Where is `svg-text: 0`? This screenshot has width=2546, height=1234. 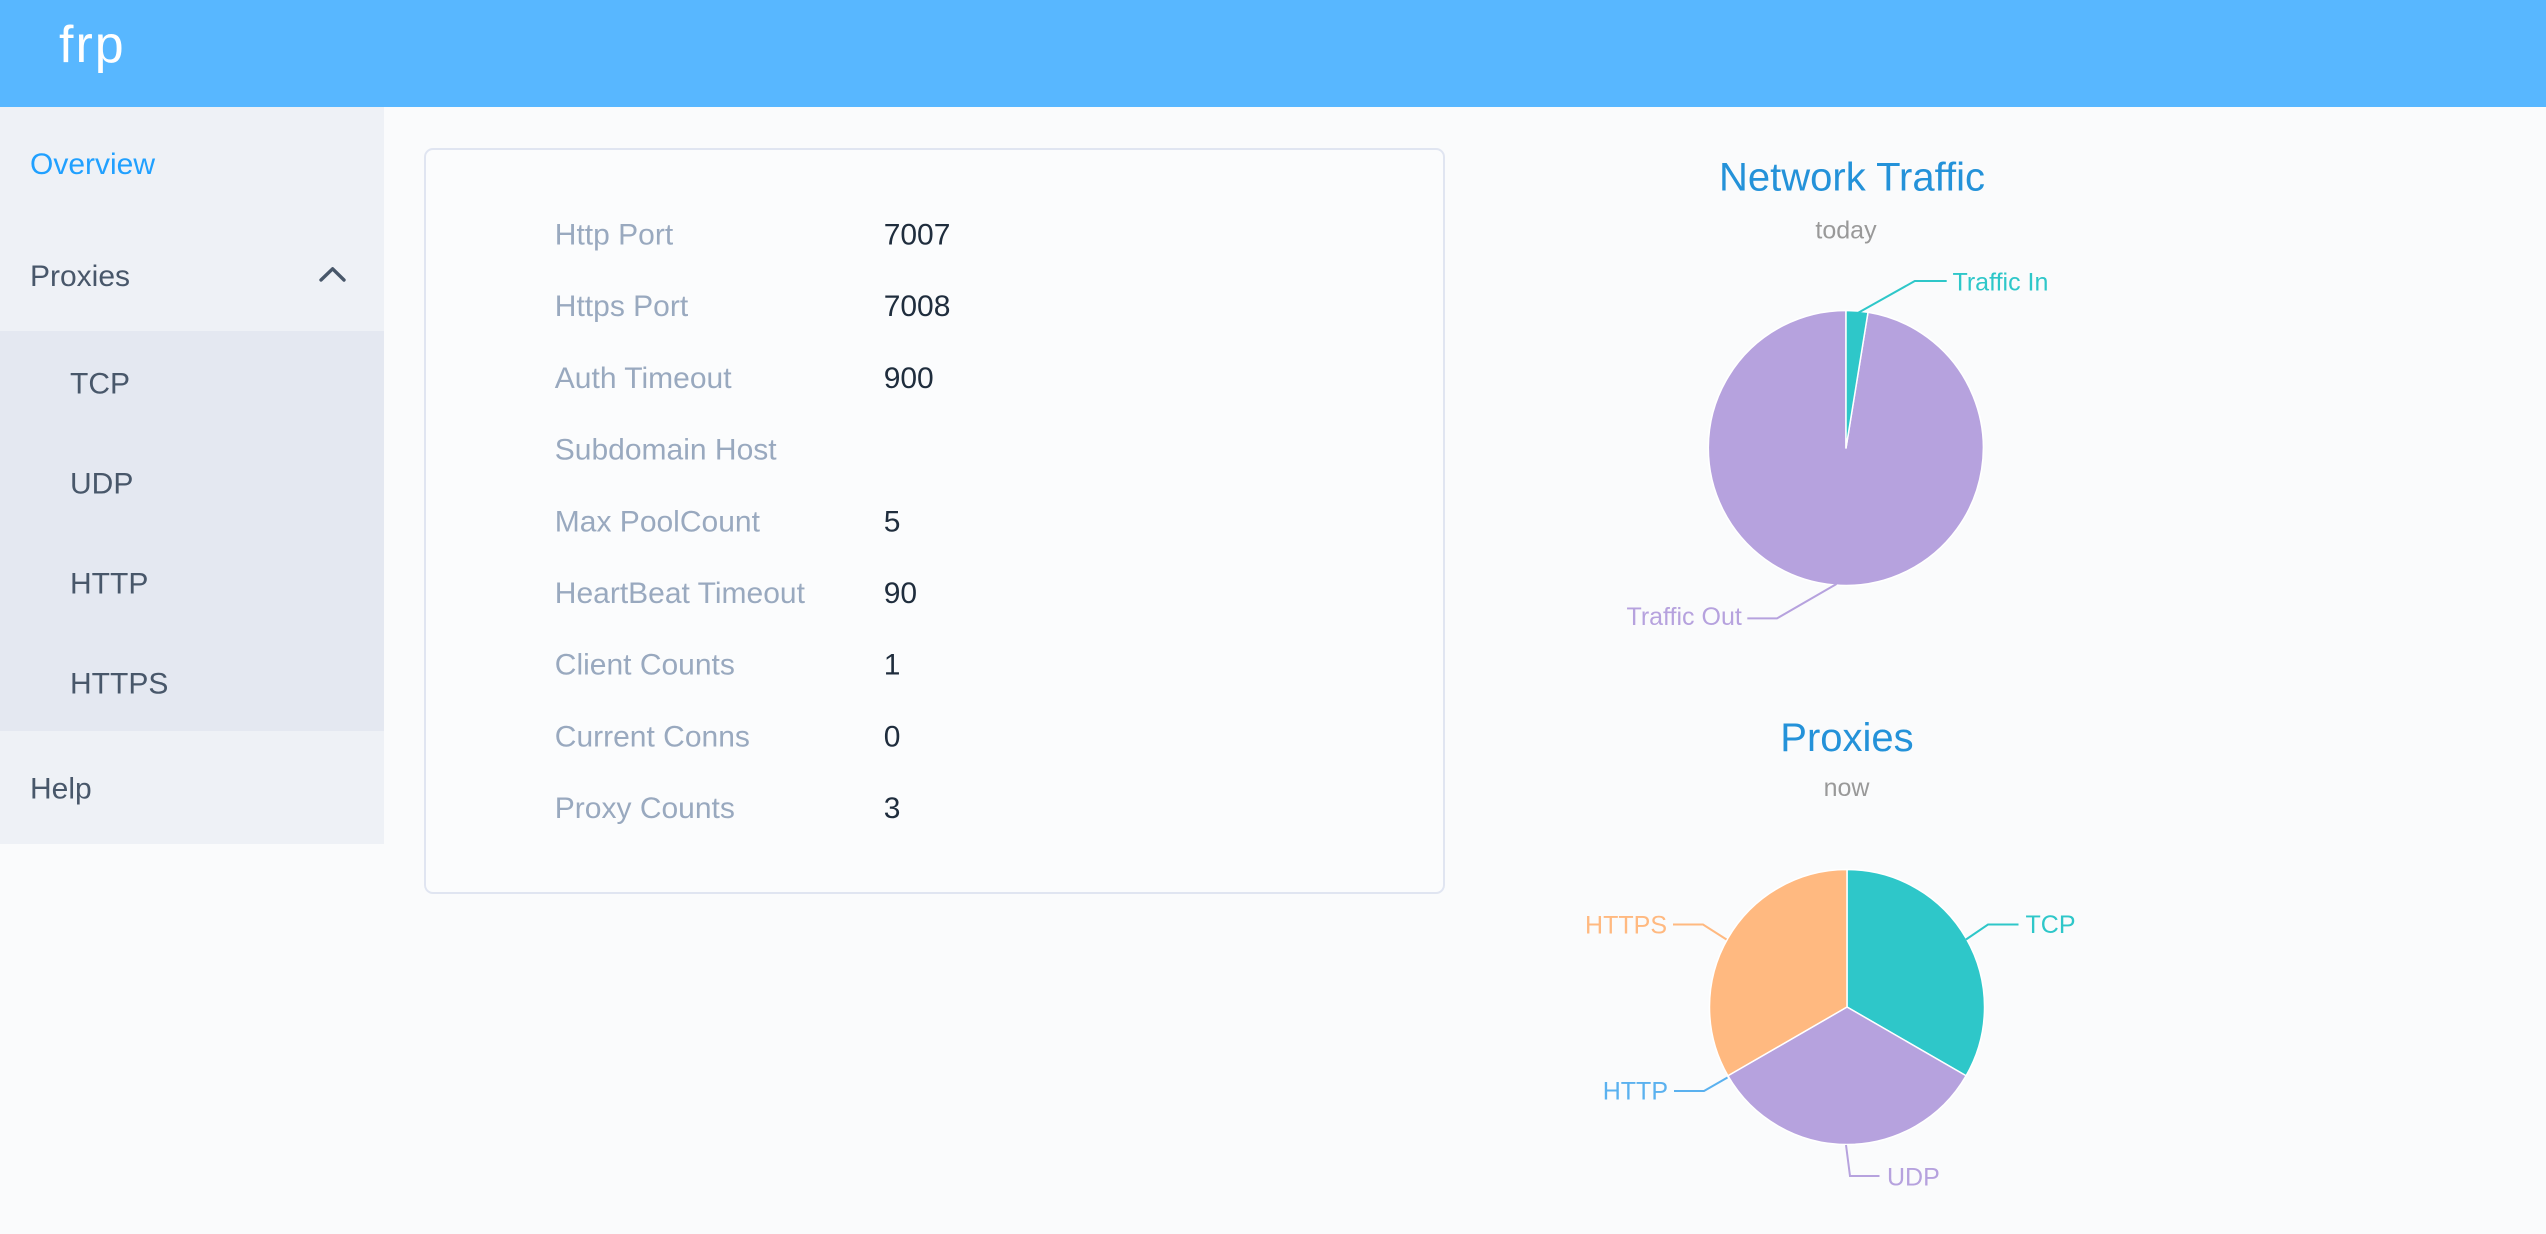 svg-text: 0 is located at coordinates (892, 736).